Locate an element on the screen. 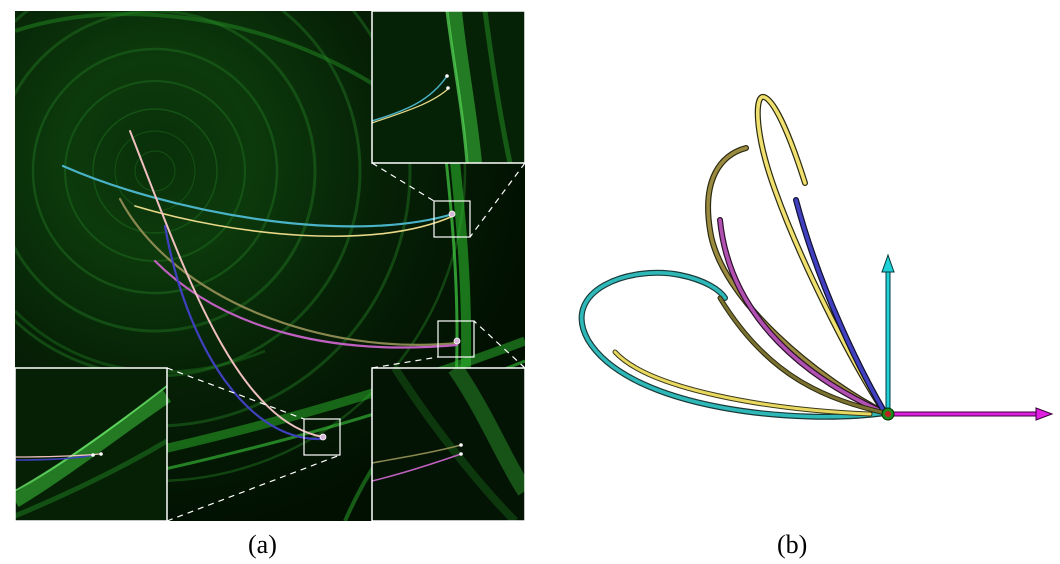  caption-a: (a) is located at coordinates (262, 544).